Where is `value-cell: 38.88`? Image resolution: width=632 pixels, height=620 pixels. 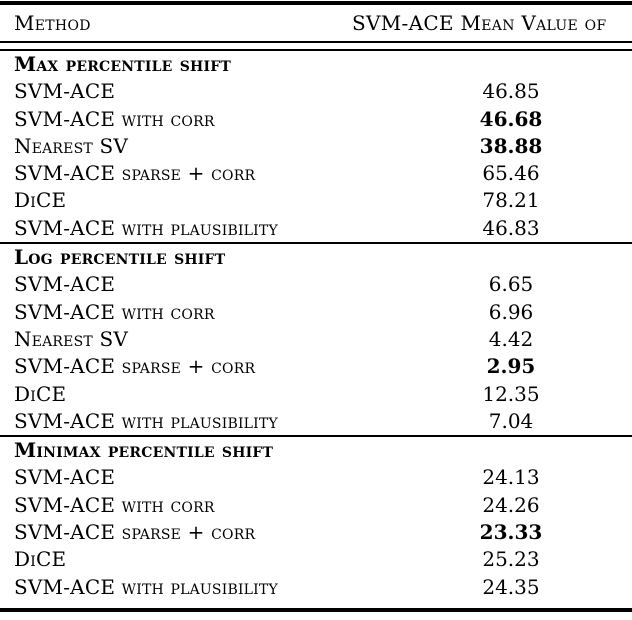 value-cell: 38.88 is located at coordinates (511, 145).